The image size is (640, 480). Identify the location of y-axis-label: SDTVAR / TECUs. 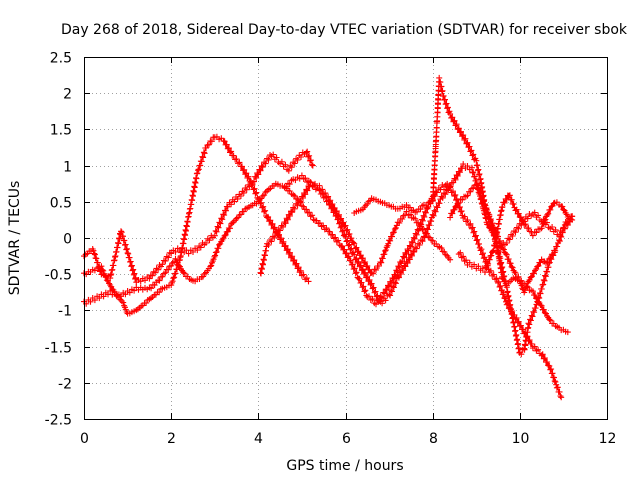
(15, 238).